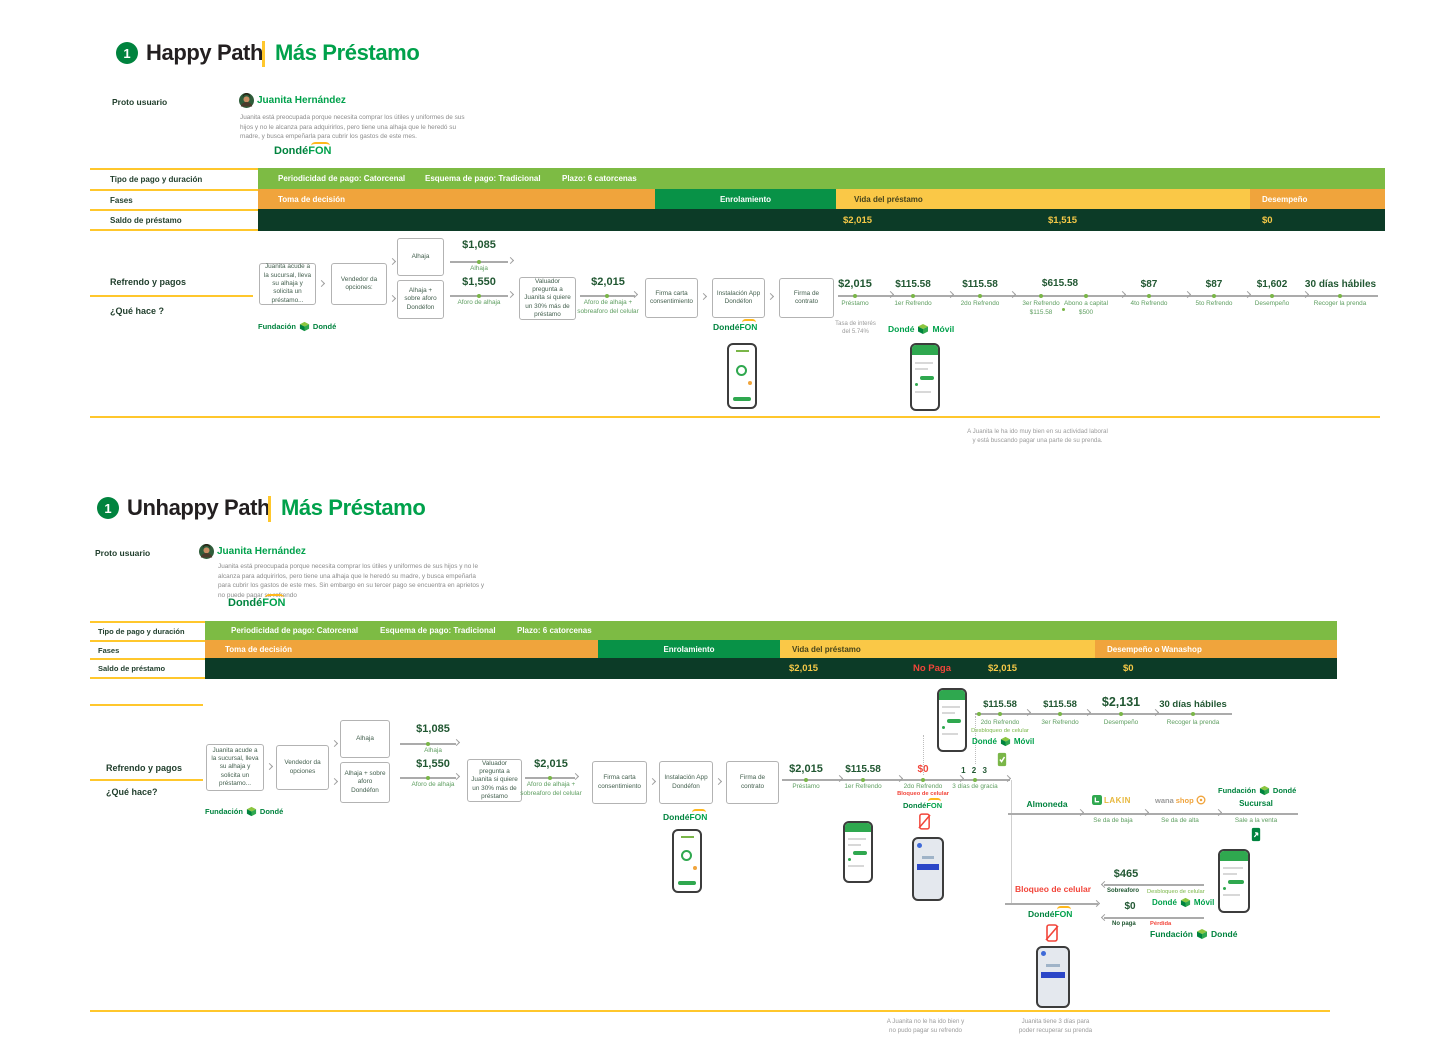 This screenshot has height=1050, width=1452. What do you see at coordinates (1214, 284) in the screenshot?
I see `amount-5to-refrendo: $87` at bounding box center [1214, 284].